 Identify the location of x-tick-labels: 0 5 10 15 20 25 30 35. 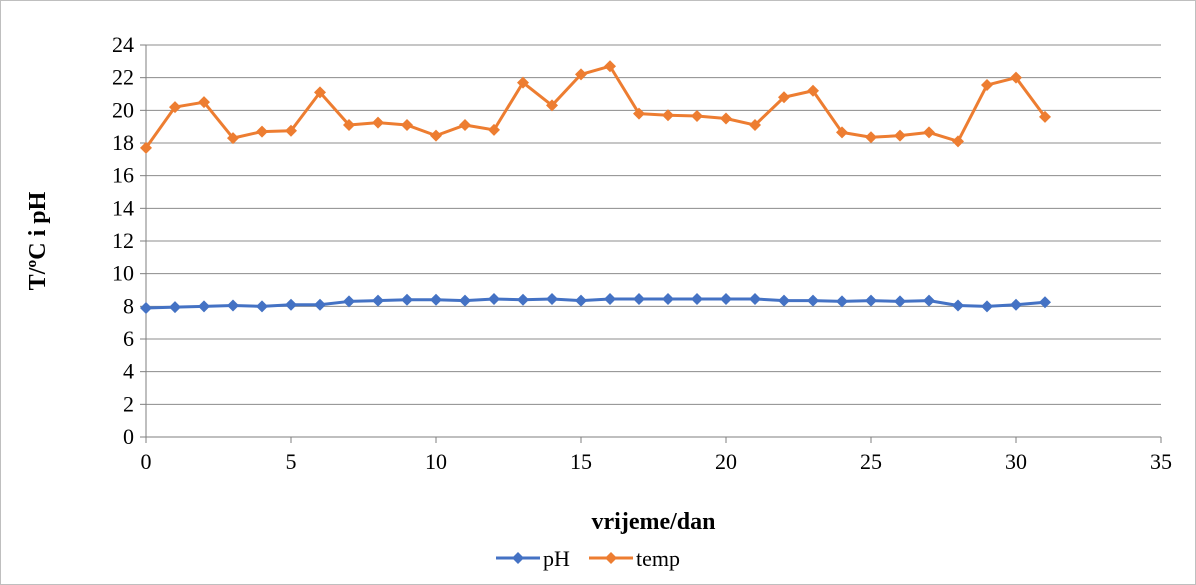
(657, 461).